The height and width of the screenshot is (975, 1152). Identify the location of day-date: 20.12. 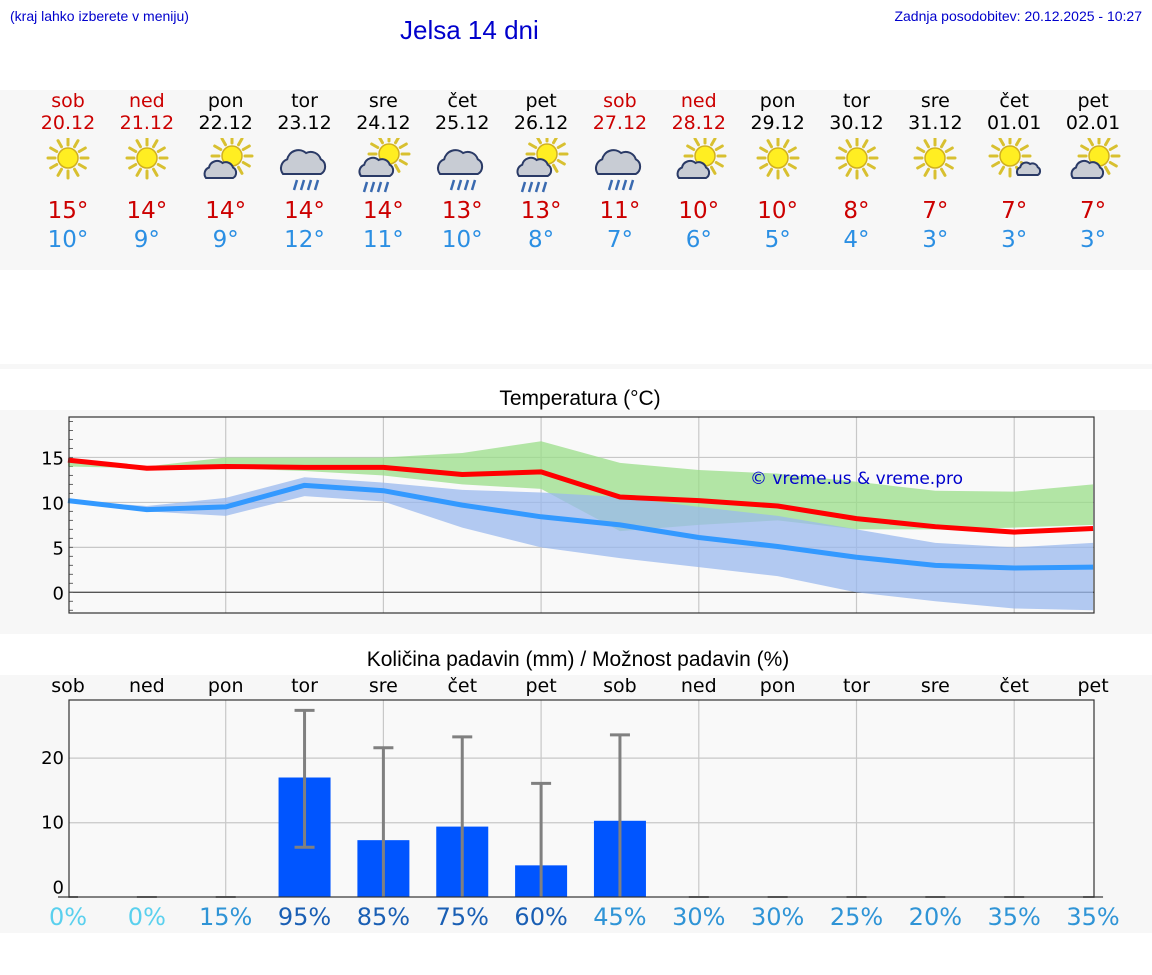
(68, 123).